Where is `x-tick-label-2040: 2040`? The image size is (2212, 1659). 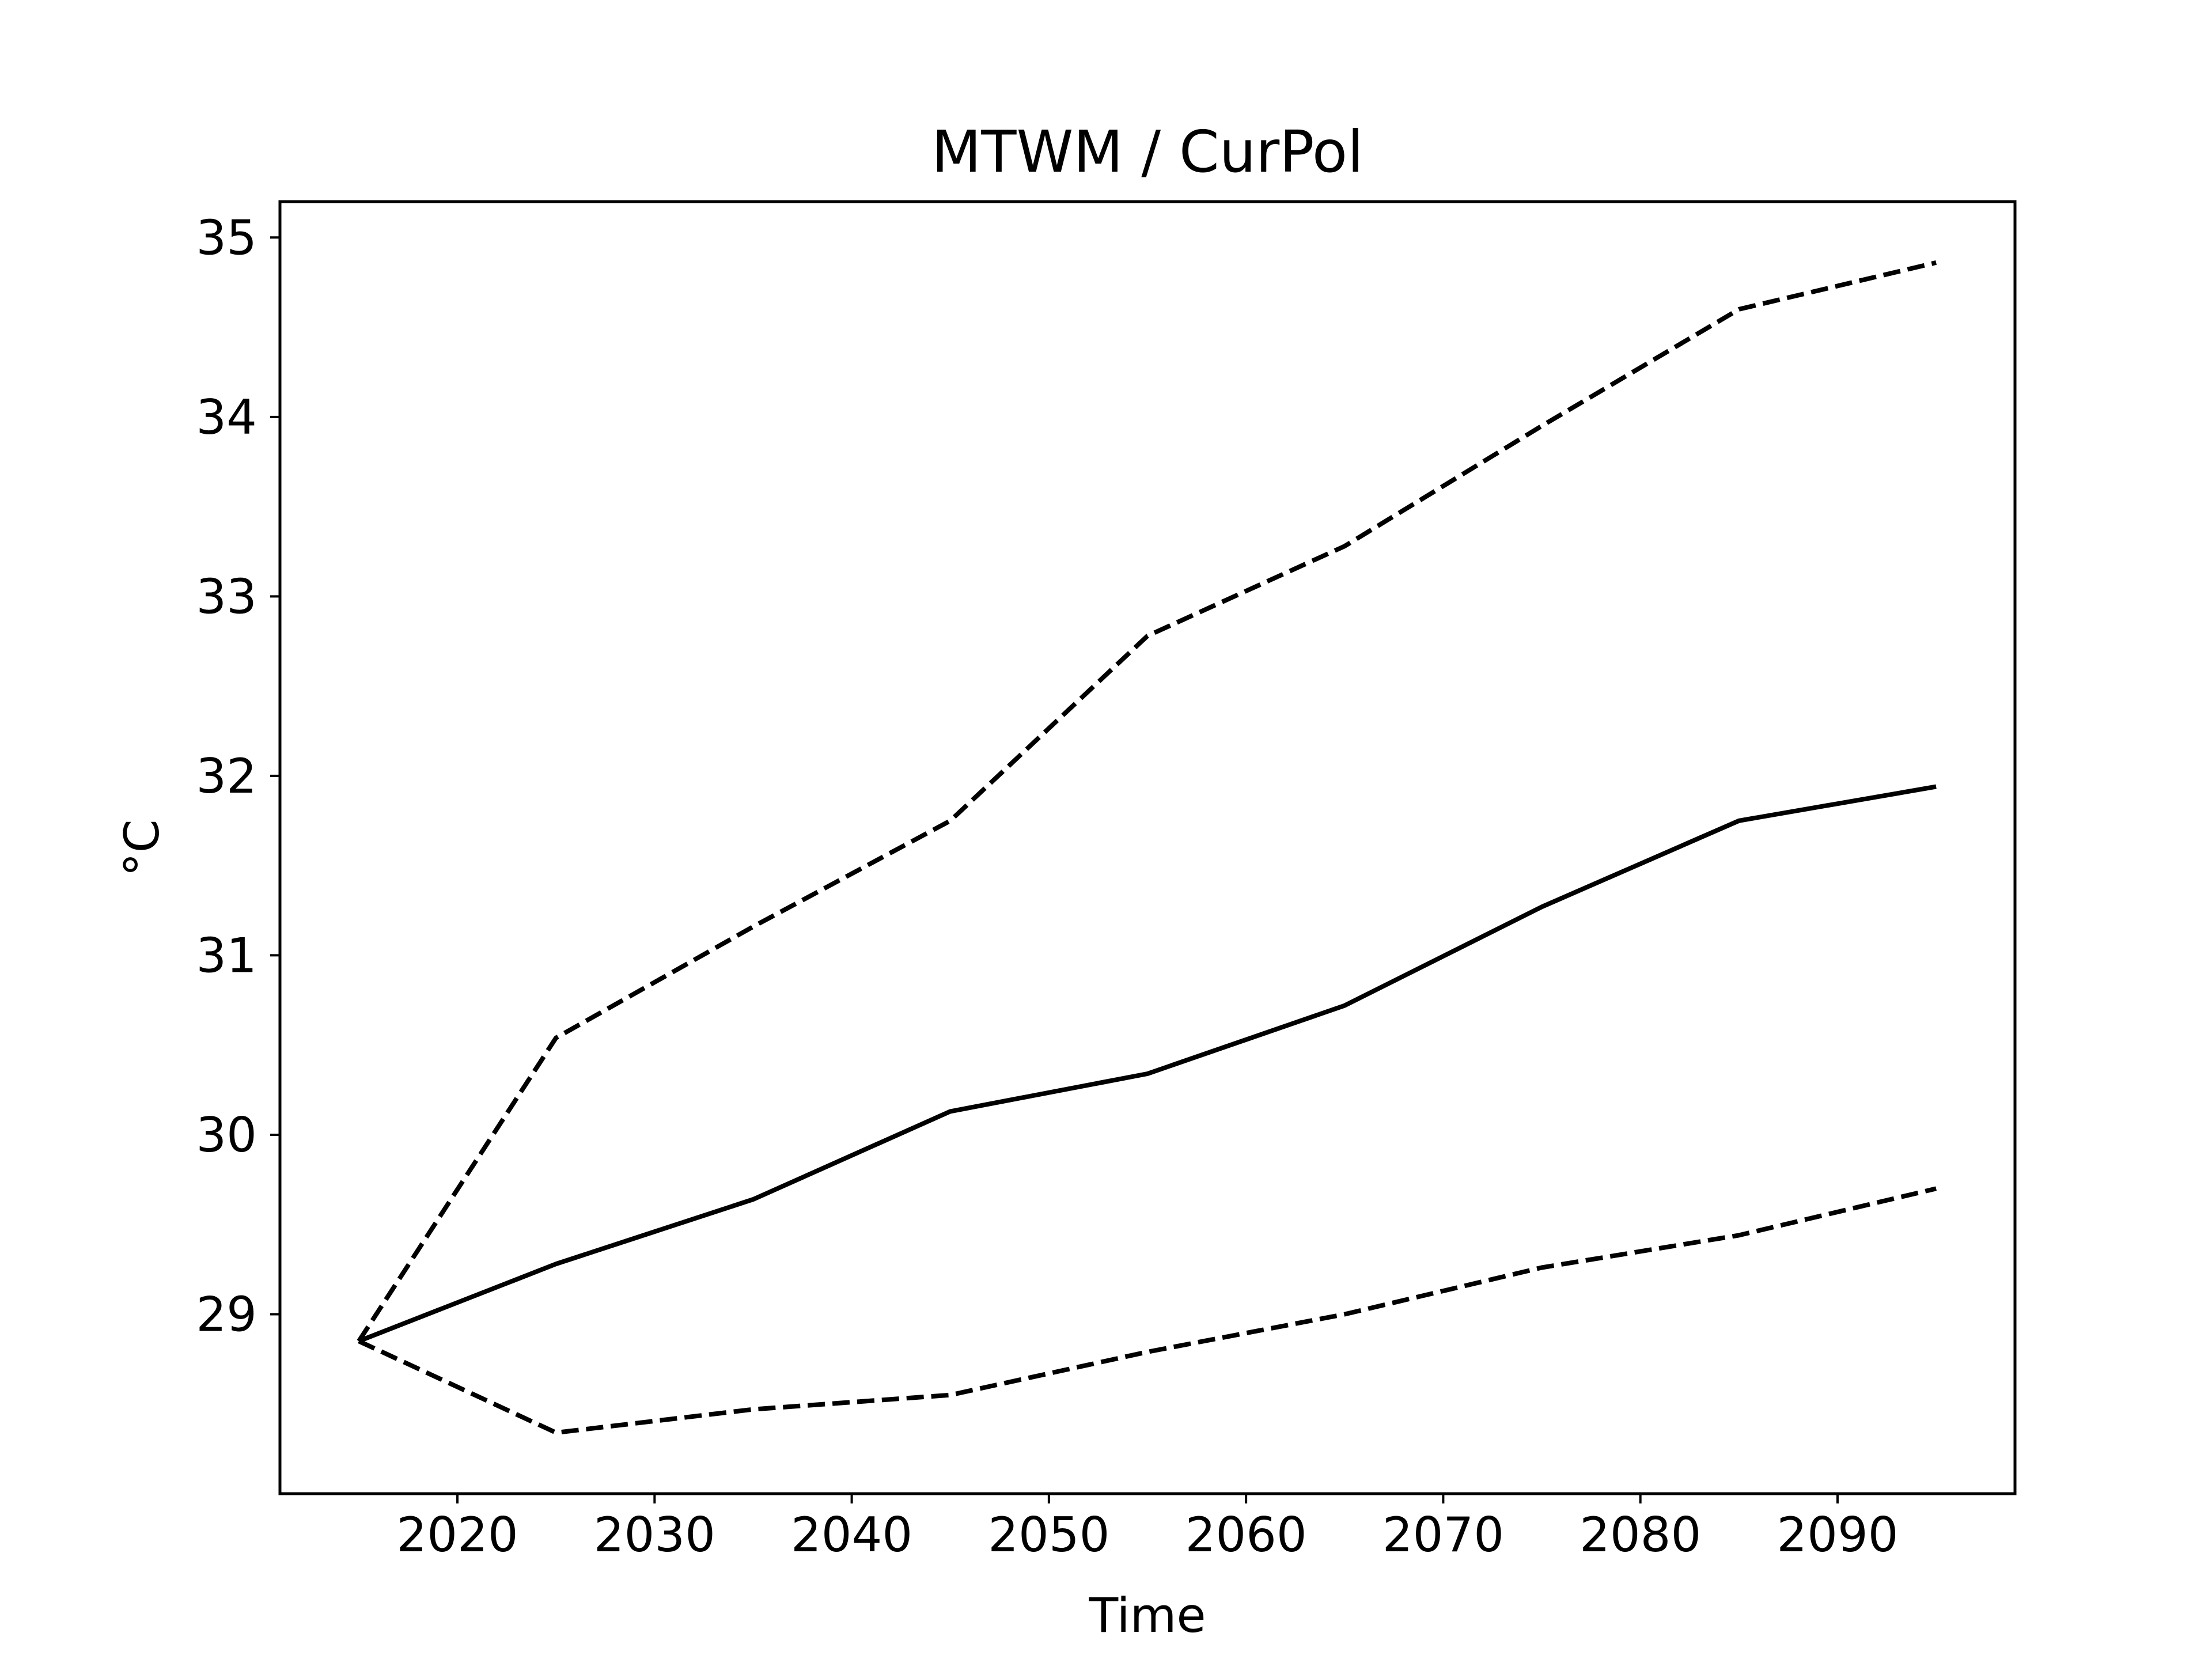 x-tick-label-2040: 2040 is located at coordinates (851, 1535).